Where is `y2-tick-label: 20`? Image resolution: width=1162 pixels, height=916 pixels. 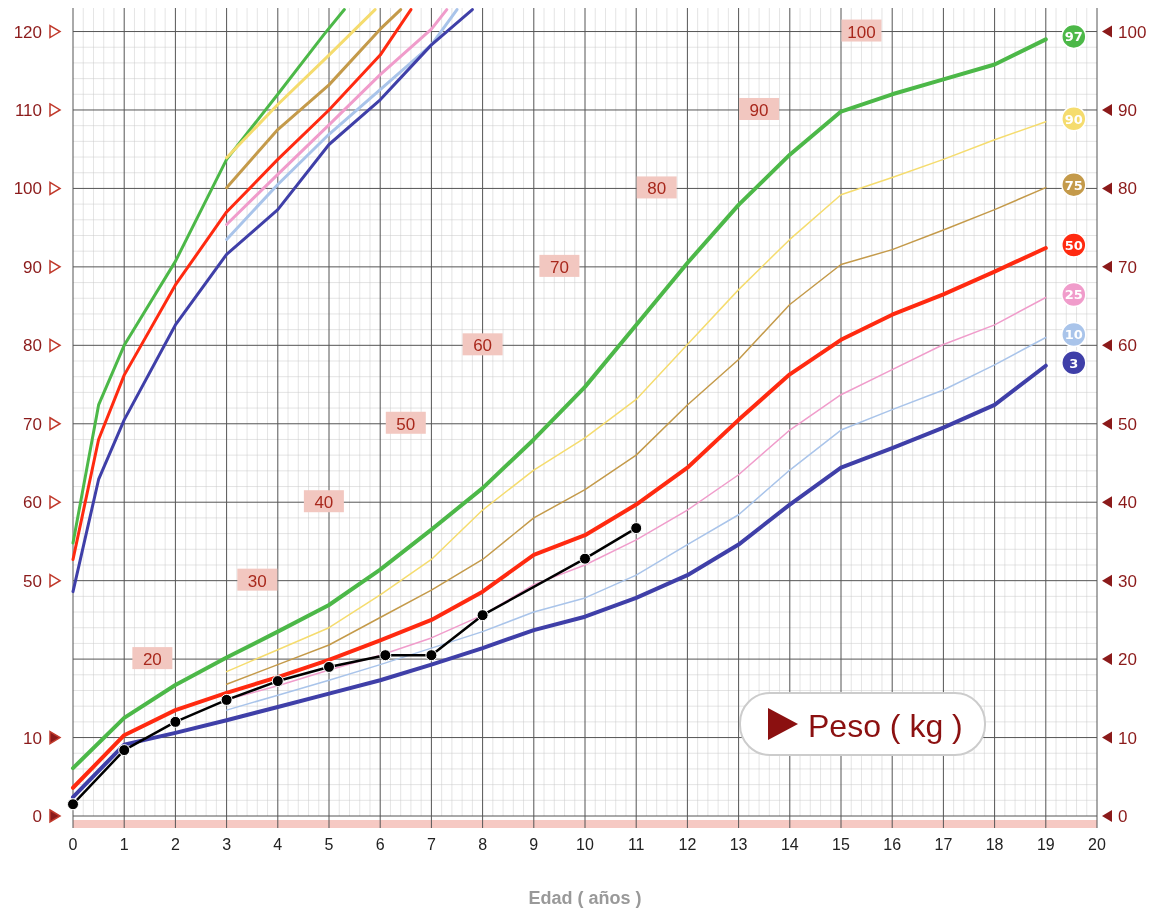
y2-tick-label: 20 is located at coordinates (1127, 660).